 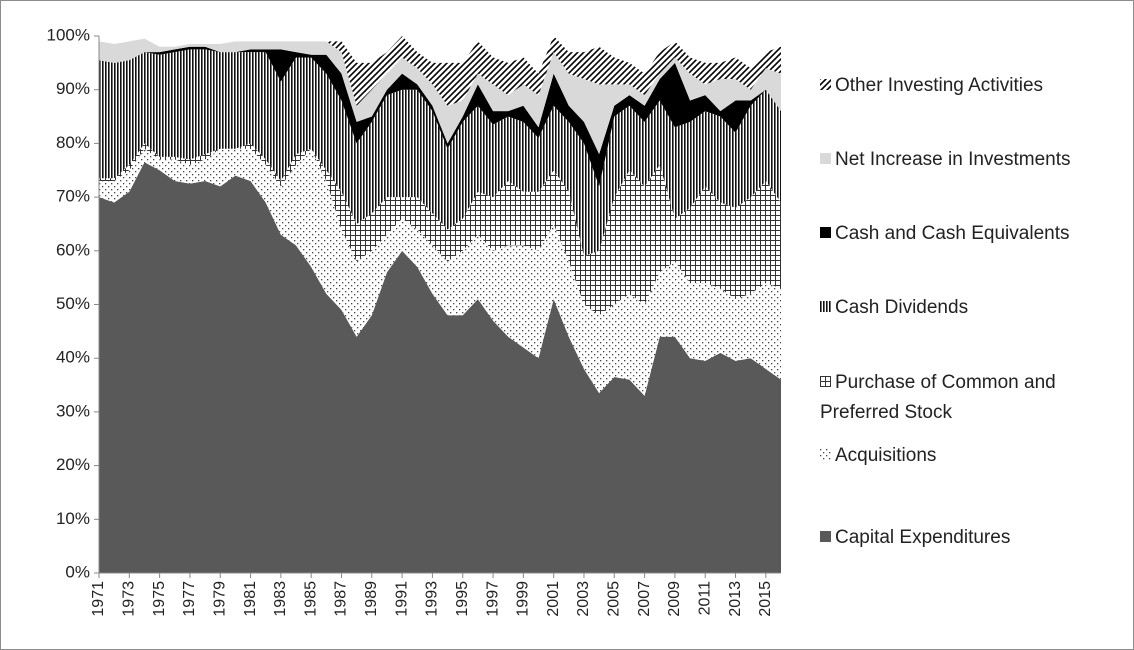 What do you see at coordinates (310, 599) in the screenshot?
I see `x-tick-label: 1985` at bounding box center [310, 599].